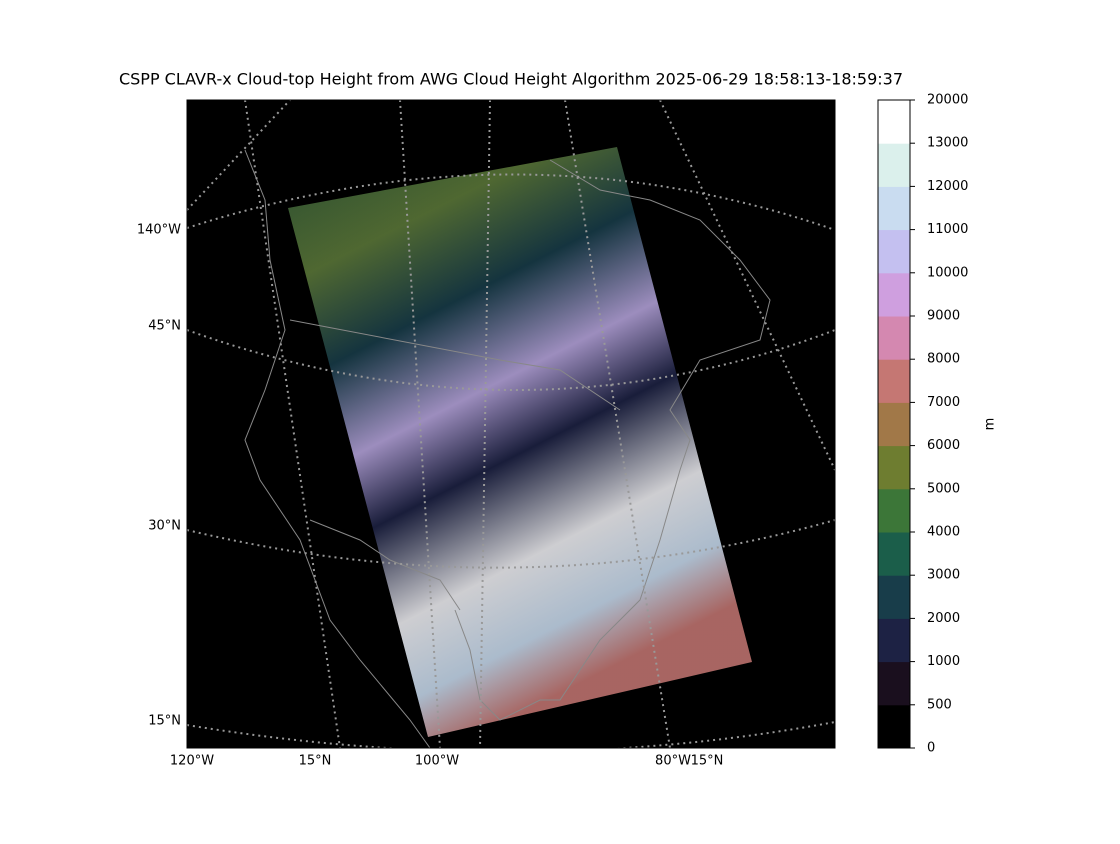 This screenshot has height=844, width=1120. Describe the element at coordinates (990, 424) in the screenshot. I see `colorbar-label: m` at that location.